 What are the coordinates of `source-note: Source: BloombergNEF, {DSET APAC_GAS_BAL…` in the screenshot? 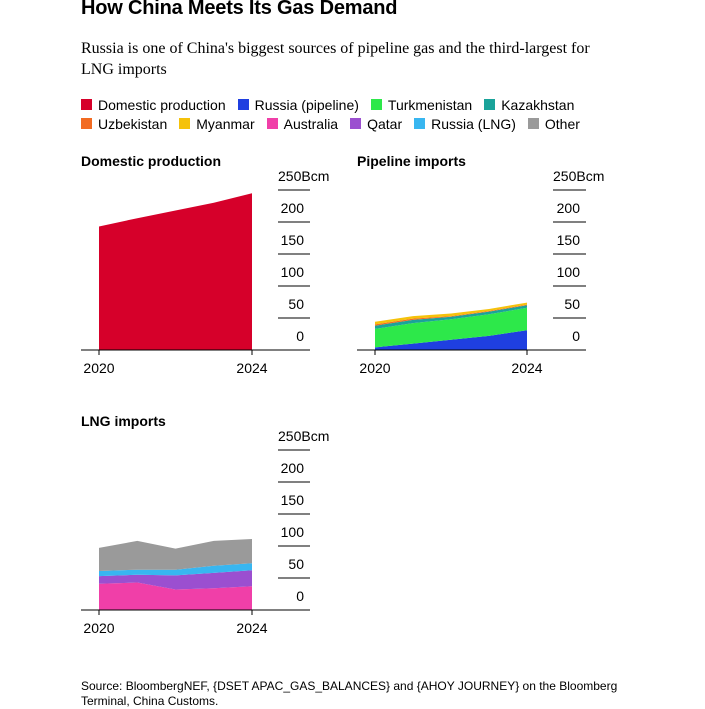 It's located at (349, 693).